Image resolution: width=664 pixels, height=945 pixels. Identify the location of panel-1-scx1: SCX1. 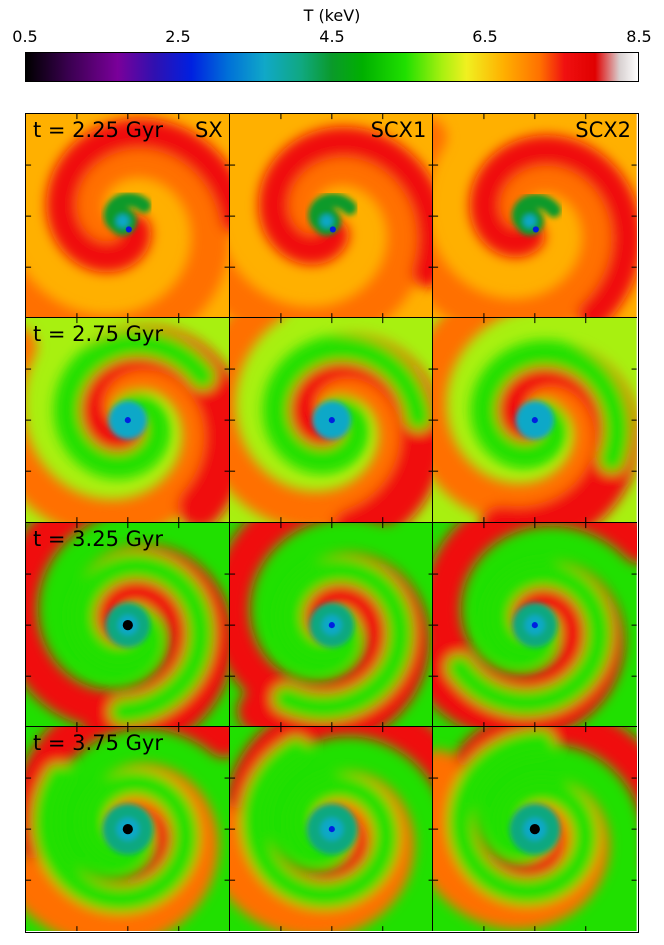
(331, 216).